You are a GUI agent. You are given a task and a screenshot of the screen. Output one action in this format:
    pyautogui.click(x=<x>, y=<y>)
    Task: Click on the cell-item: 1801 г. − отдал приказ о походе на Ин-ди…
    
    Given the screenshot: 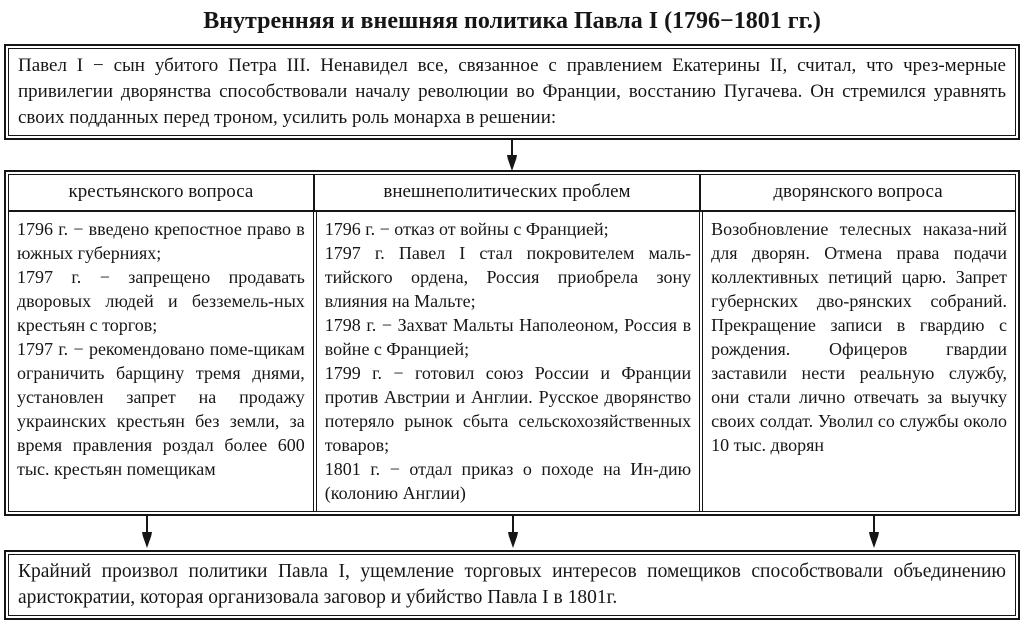 What is the action you would take?
    pyautogui.click(x=508, y=481)
    